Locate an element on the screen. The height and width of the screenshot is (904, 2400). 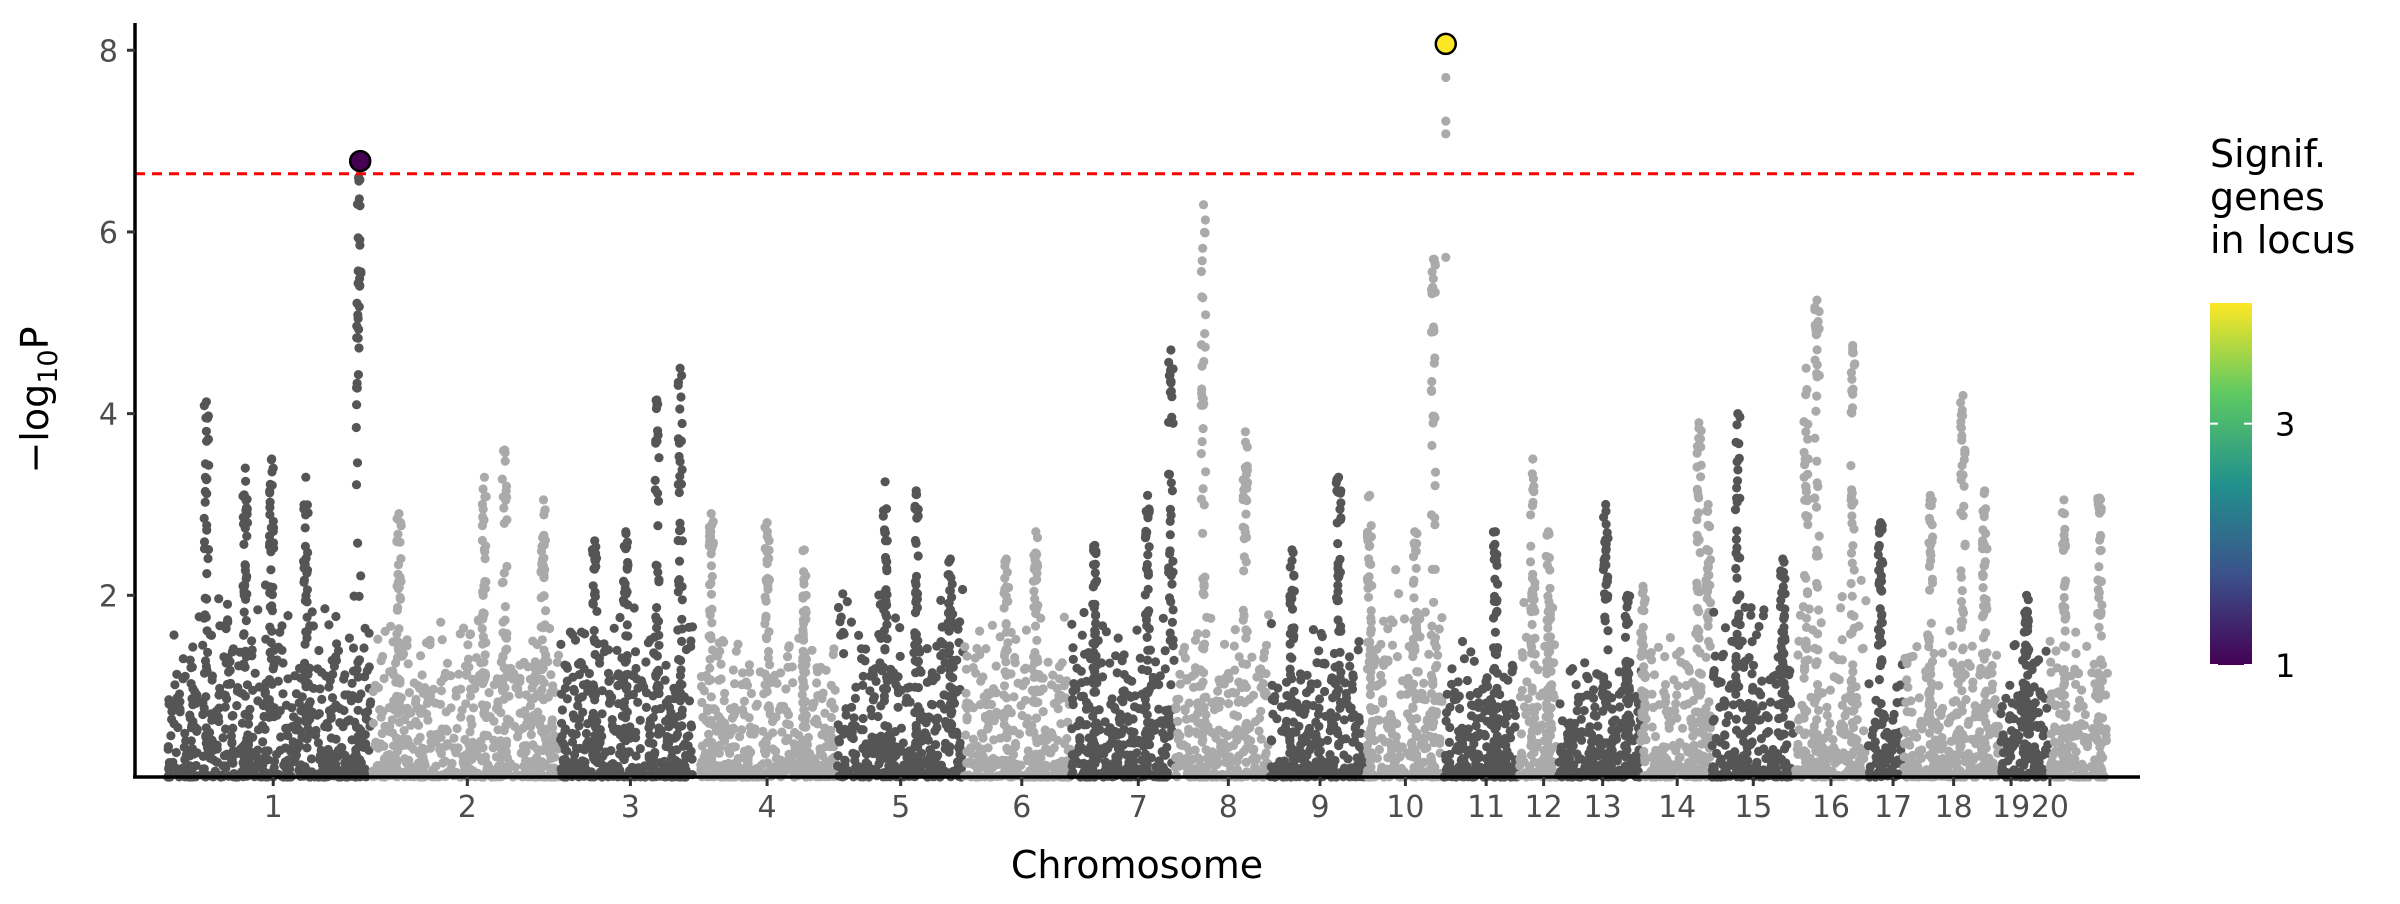
chromosome-7-points is located at coordinates (1123, 563).